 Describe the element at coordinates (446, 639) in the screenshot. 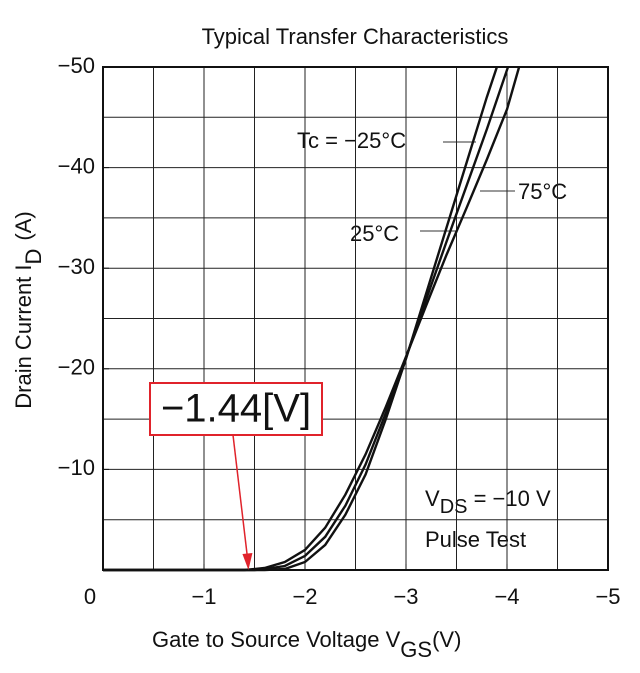

I see `x-label-unit: (V)` at that location.